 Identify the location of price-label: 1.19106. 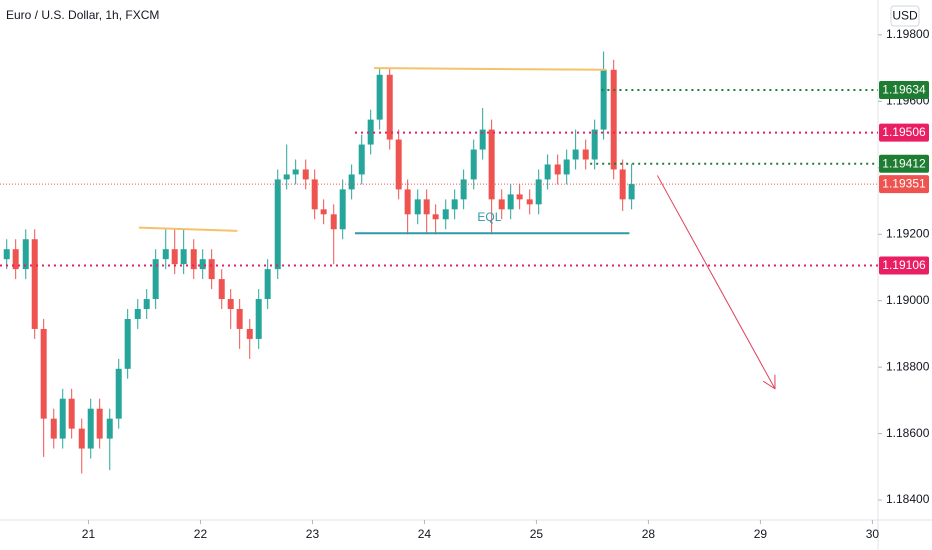
(904, 265).